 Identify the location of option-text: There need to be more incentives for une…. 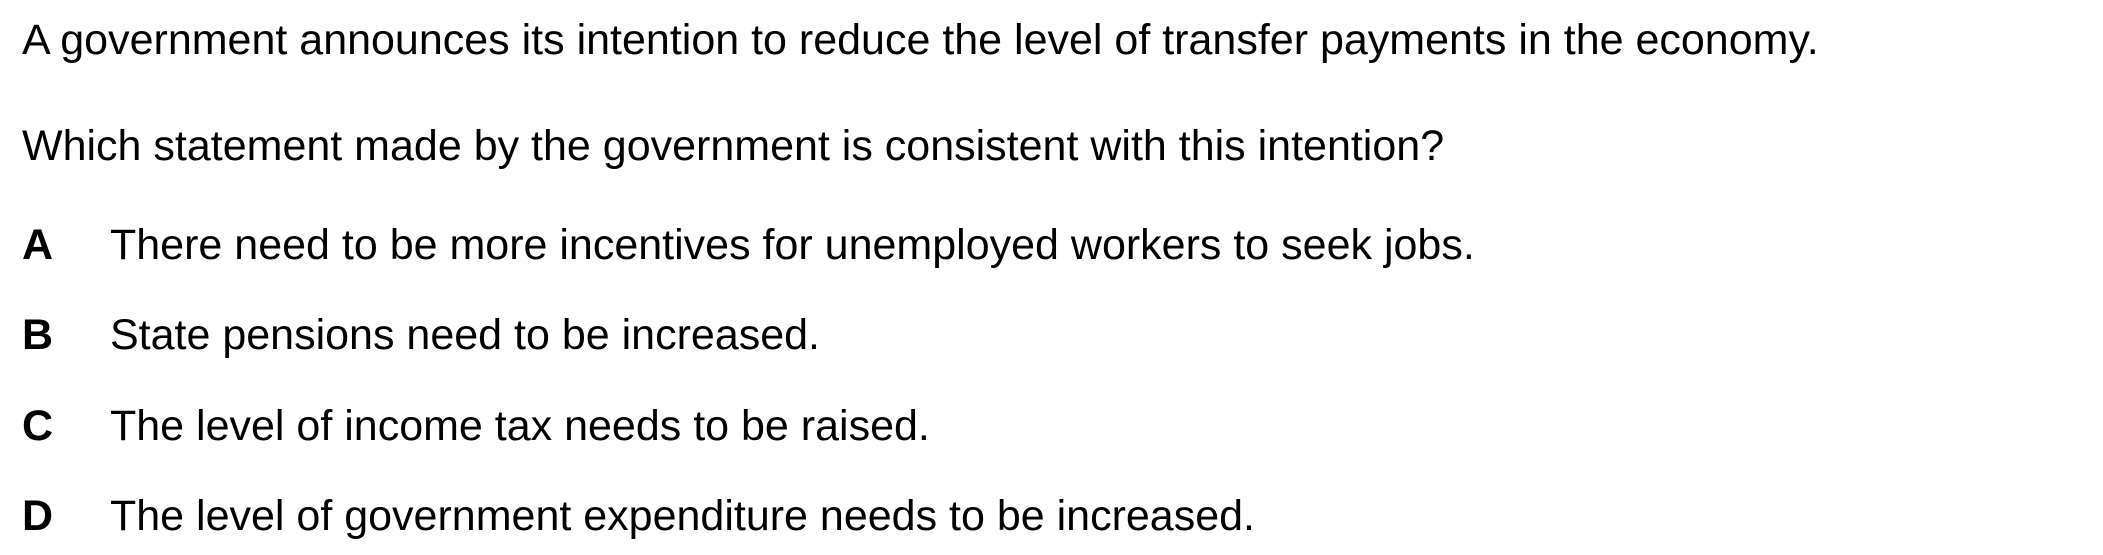
(792, 245).